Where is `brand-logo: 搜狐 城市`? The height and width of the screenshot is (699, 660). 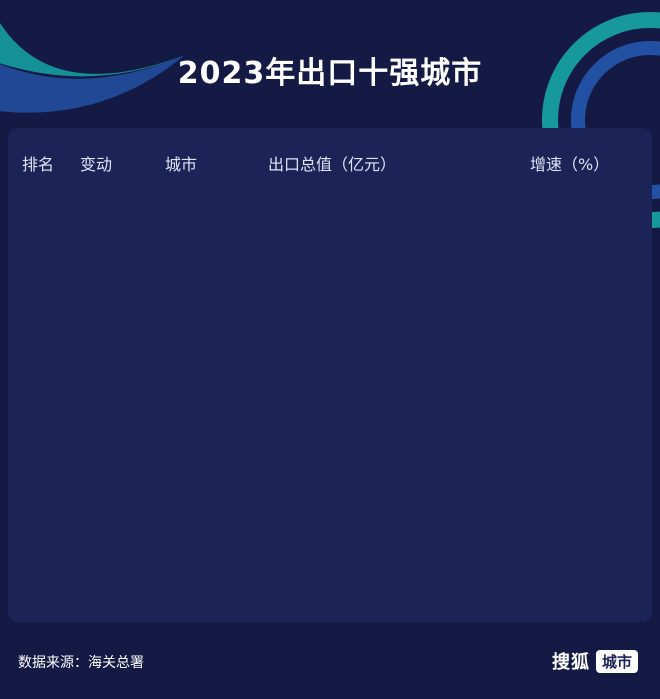
brand-logo: 搜狐 城市 is located at coordinates (595, 661).